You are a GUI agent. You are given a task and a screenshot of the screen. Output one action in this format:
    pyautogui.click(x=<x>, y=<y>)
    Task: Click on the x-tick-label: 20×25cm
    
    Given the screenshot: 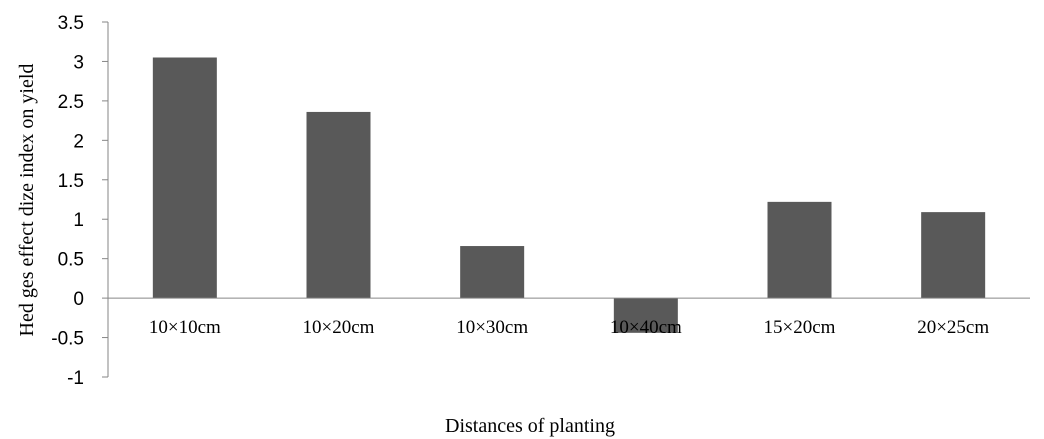 What is the action you would take?
    pyautogui.click(x=953, y=327)
    